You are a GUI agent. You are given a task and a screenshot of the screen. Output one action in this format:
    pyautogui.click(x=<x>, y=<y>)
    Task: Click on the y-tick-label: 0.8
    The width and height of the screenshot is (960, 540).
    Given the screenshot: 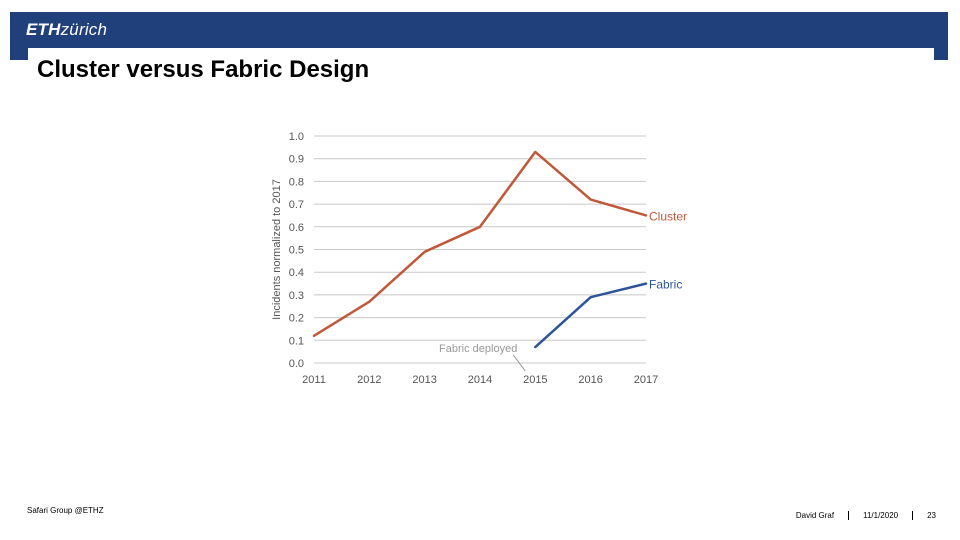 What is the action you would take?
    pyautogui.click(x=296, y=182)
    